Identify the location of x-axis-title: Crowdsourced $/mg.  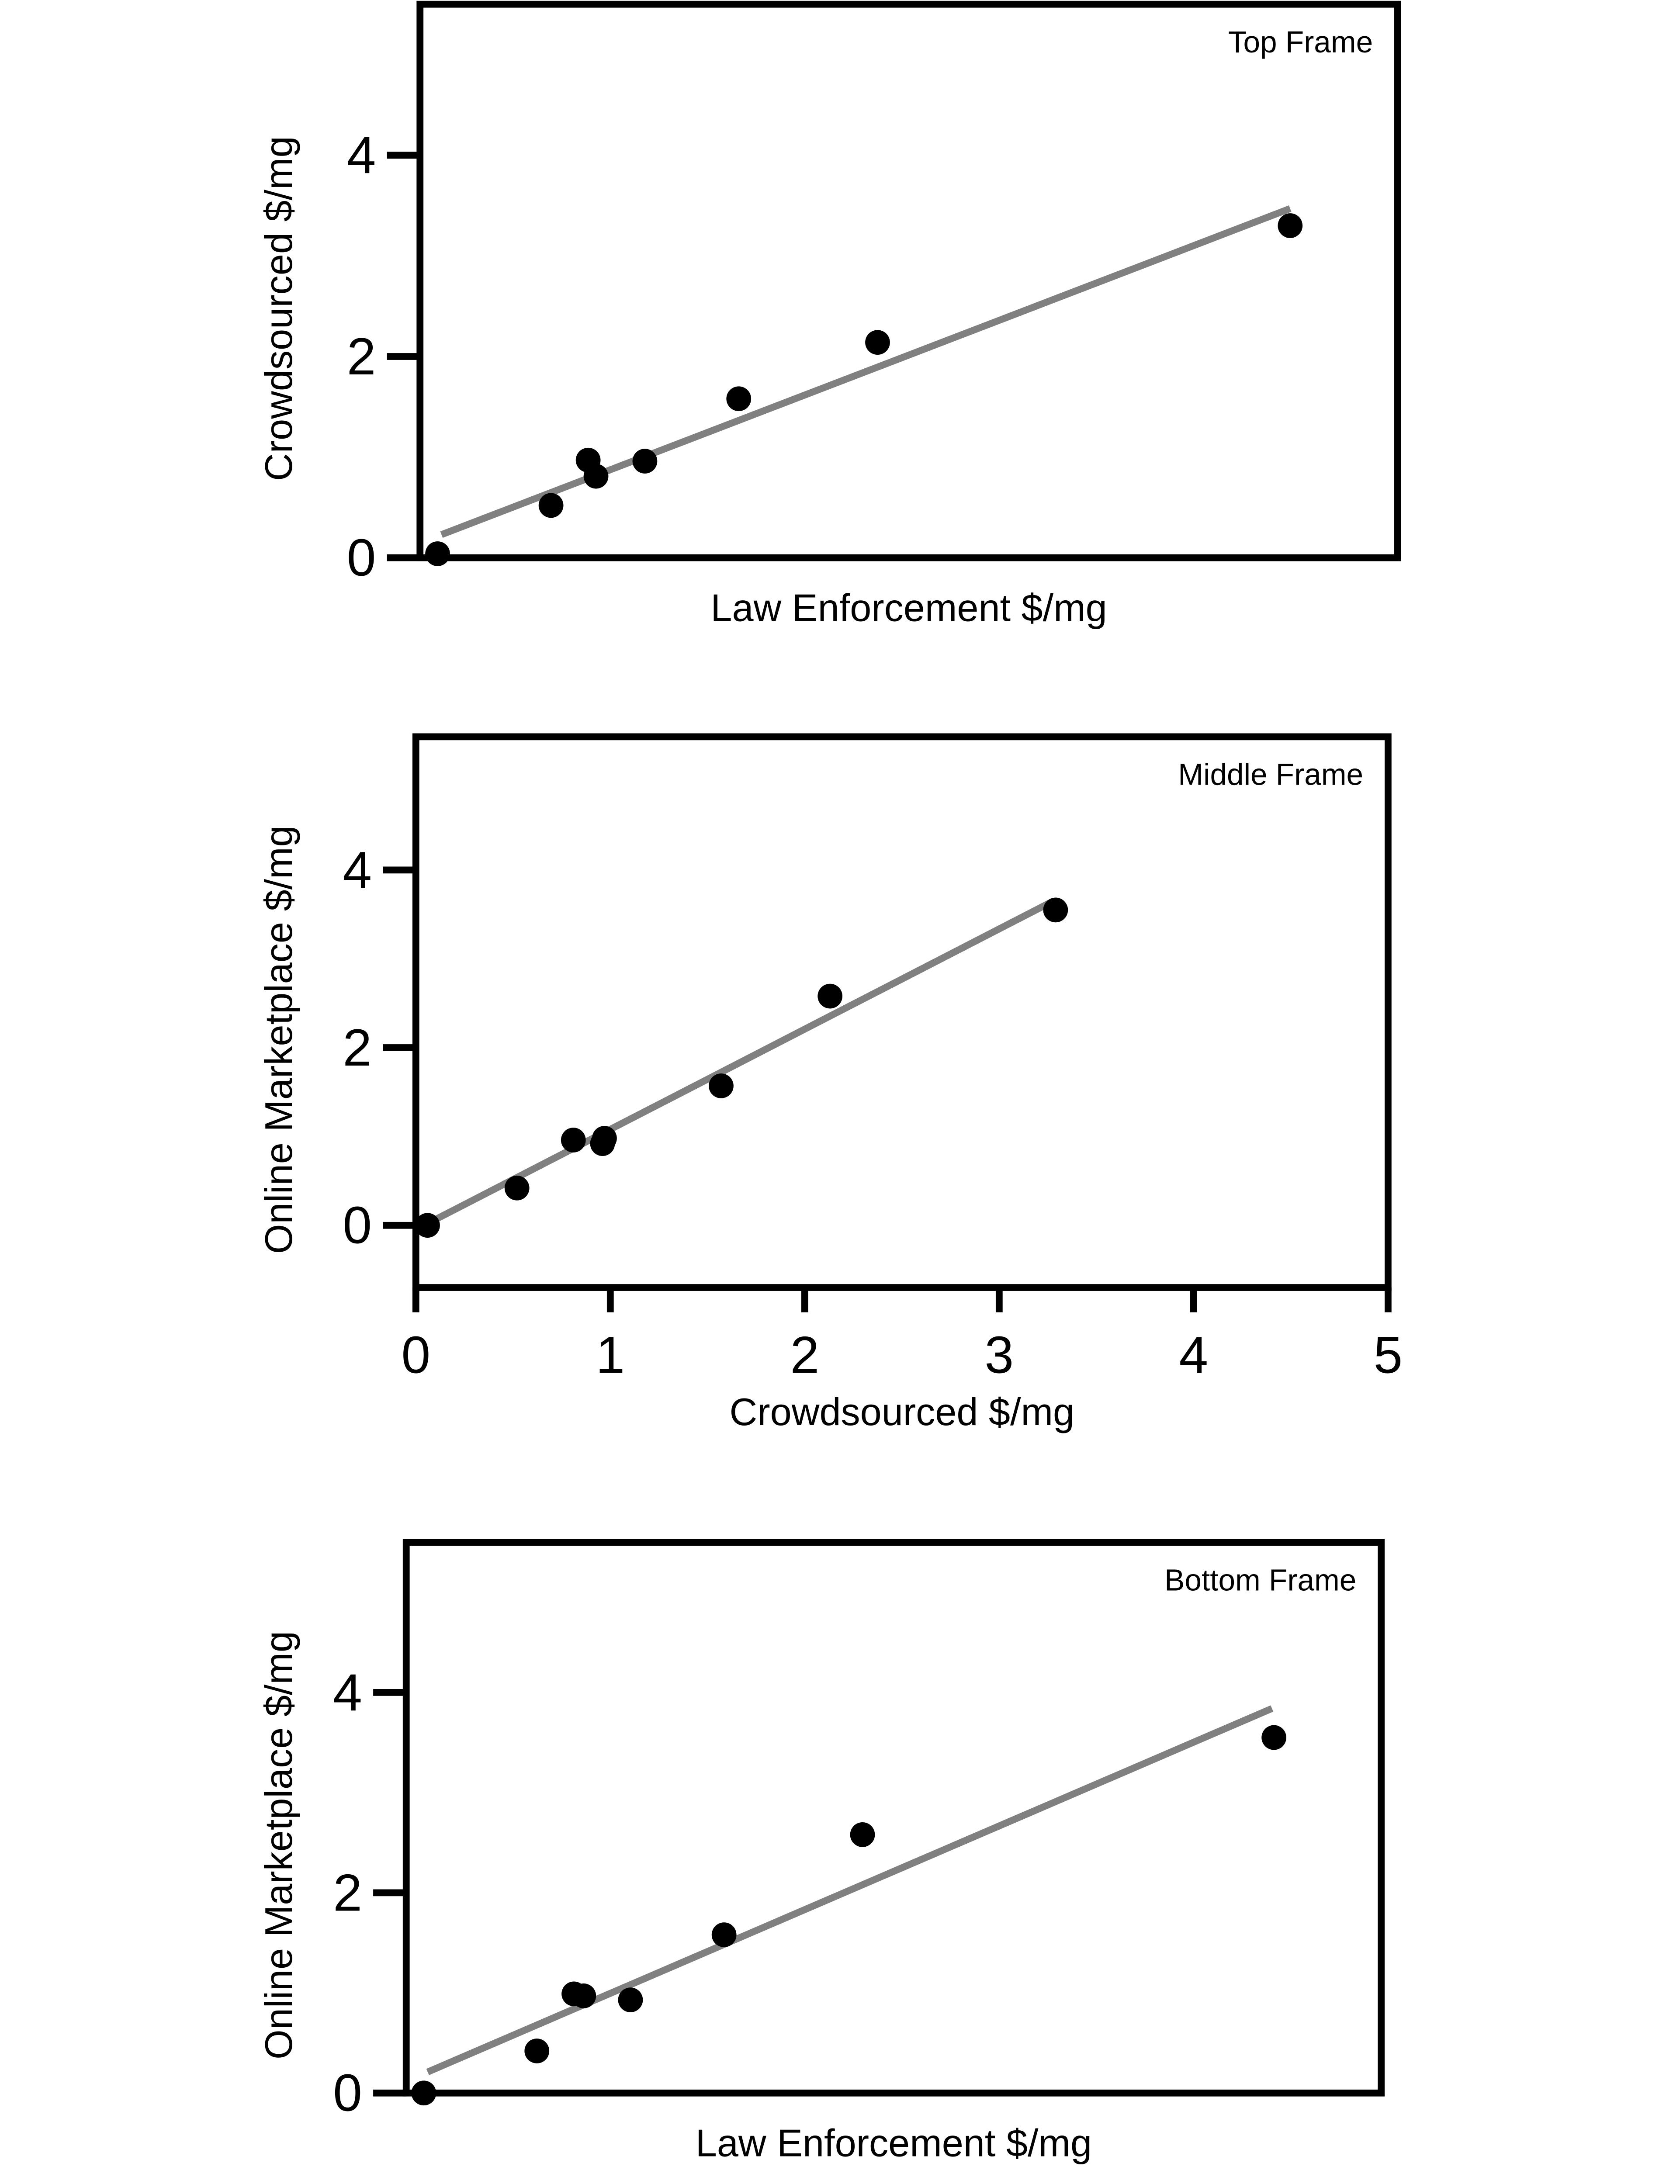
(903, 1411).